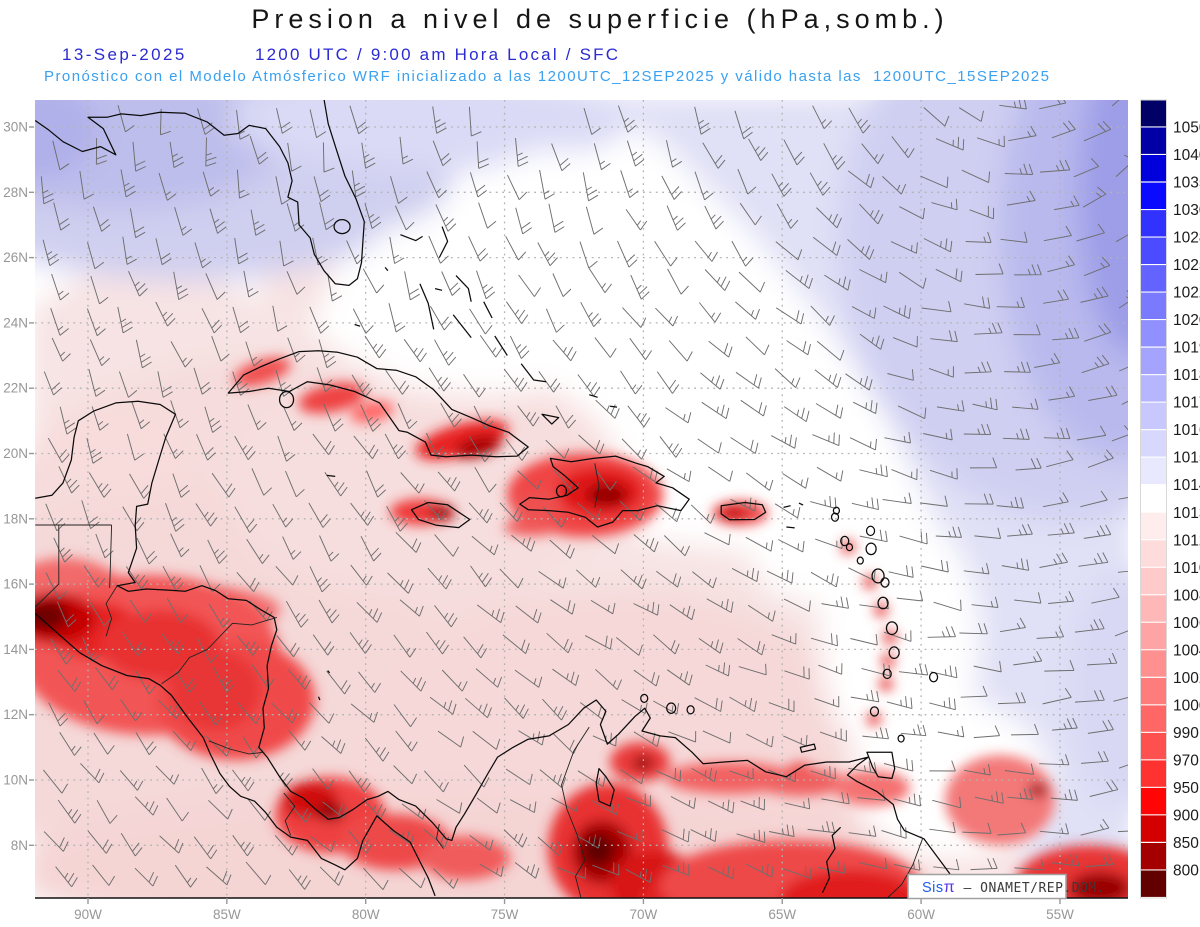 The width and height of the screenshot is (1200, 927). I want to click on lat-axis: 30N 28N 26N 24N 22N 20N 18N 16N 14N 12N 10N 8N, so click(18, 486).